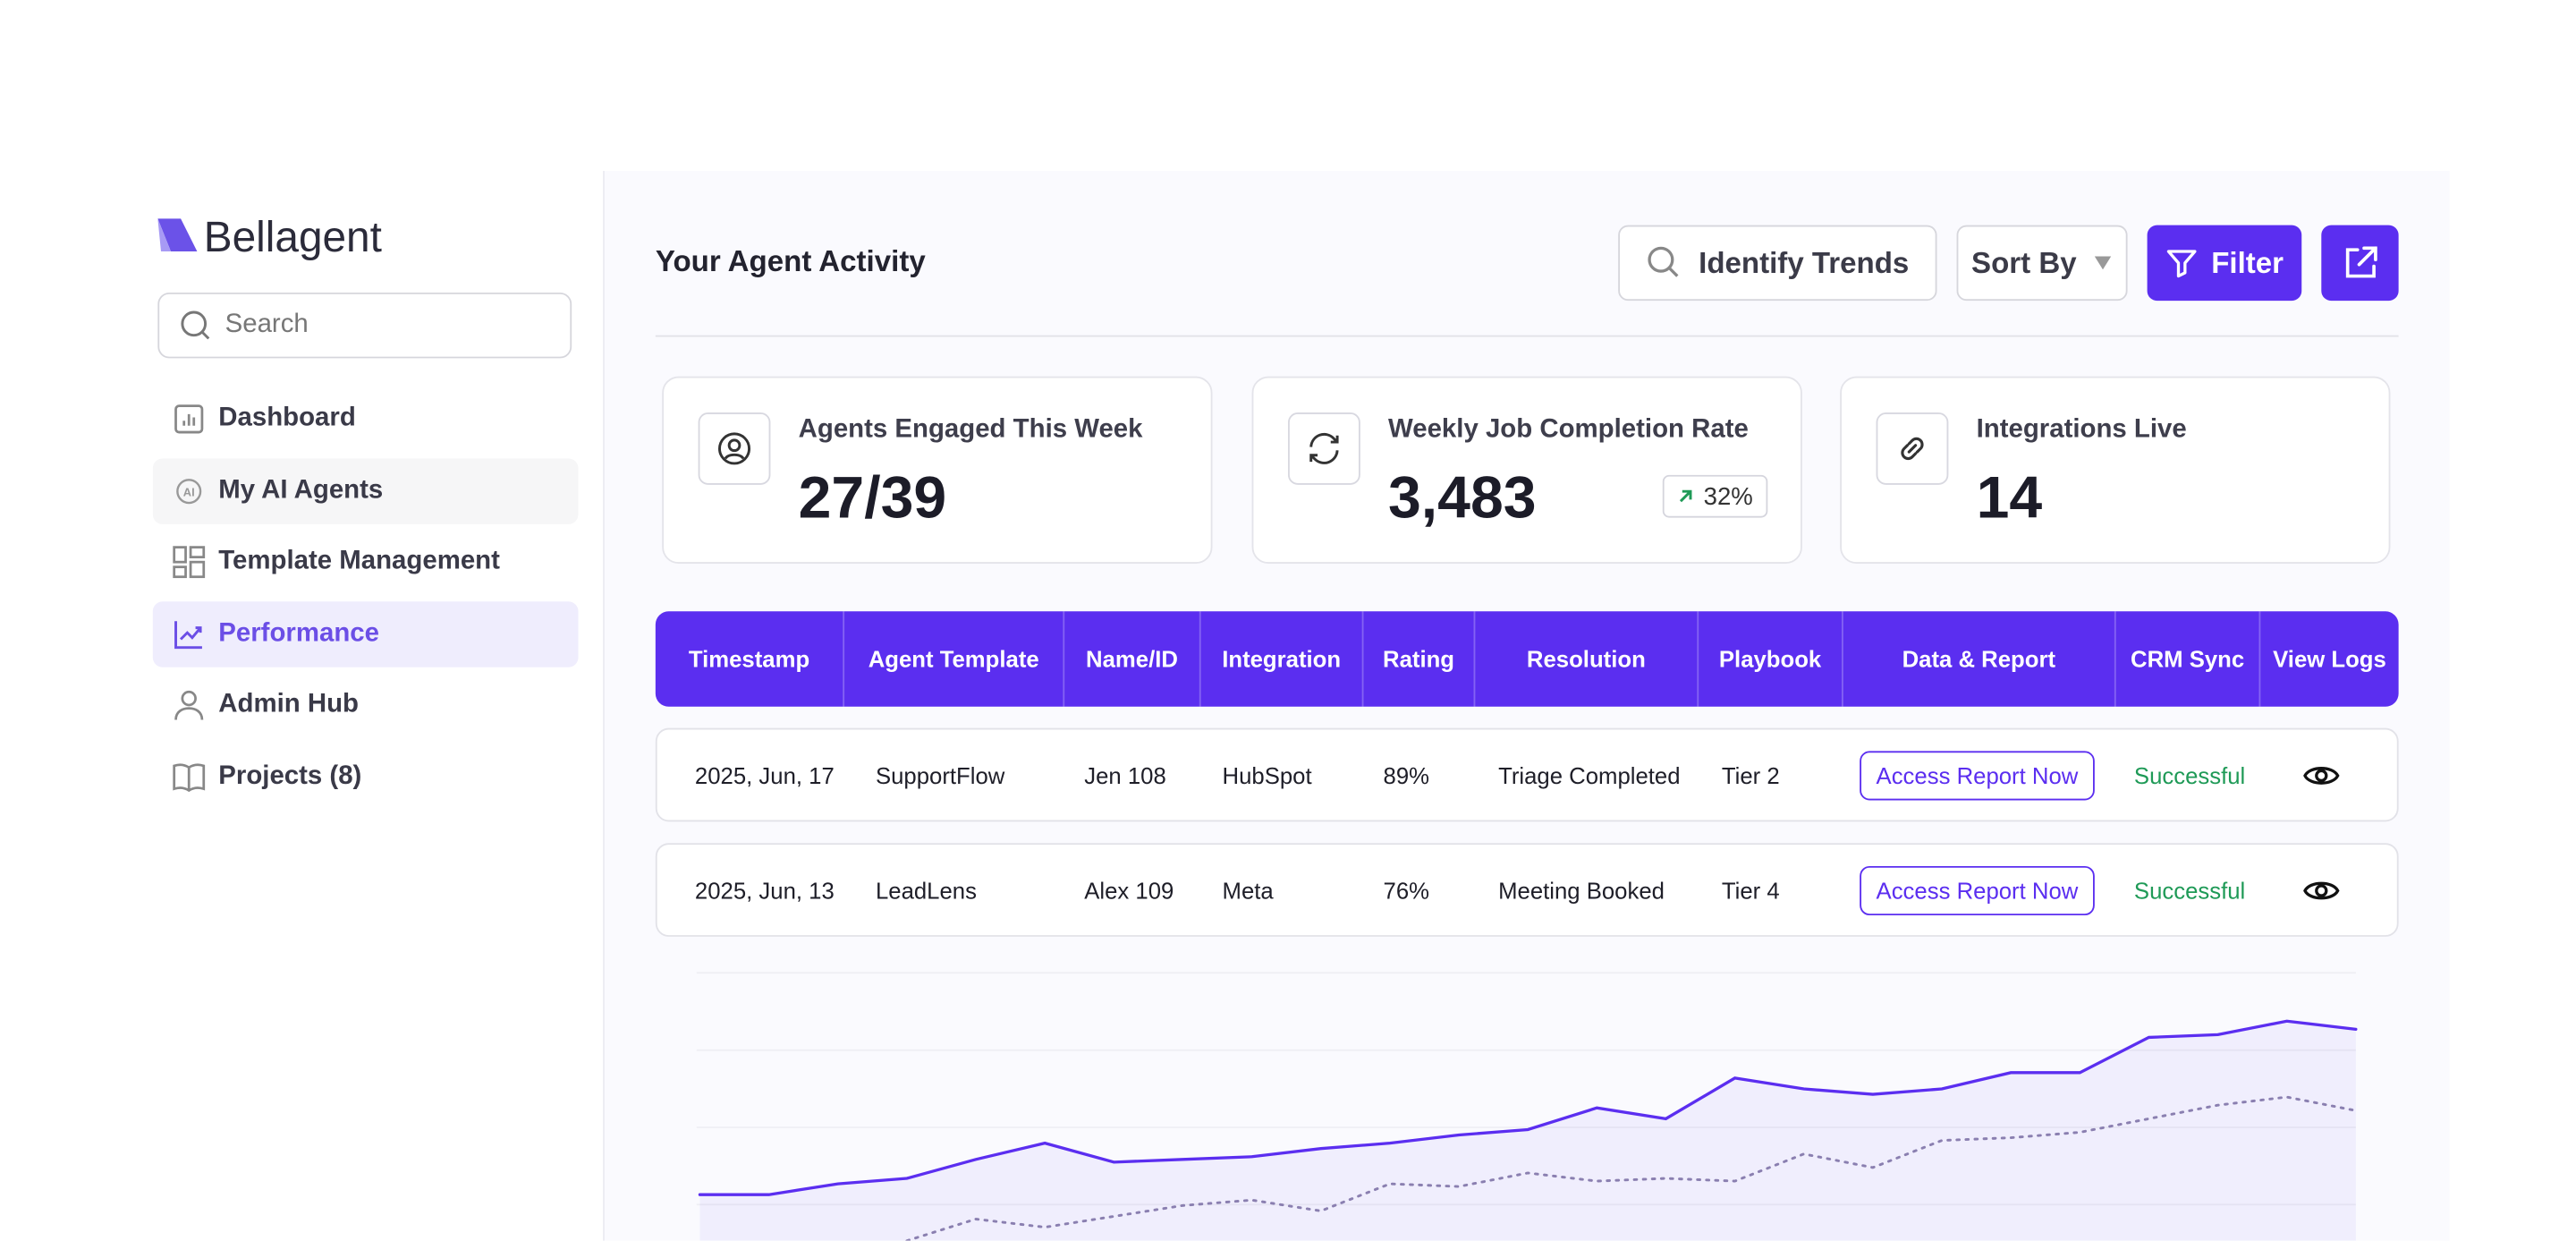  I want to click on table-cell: Tier 2, so click(1750, 774).